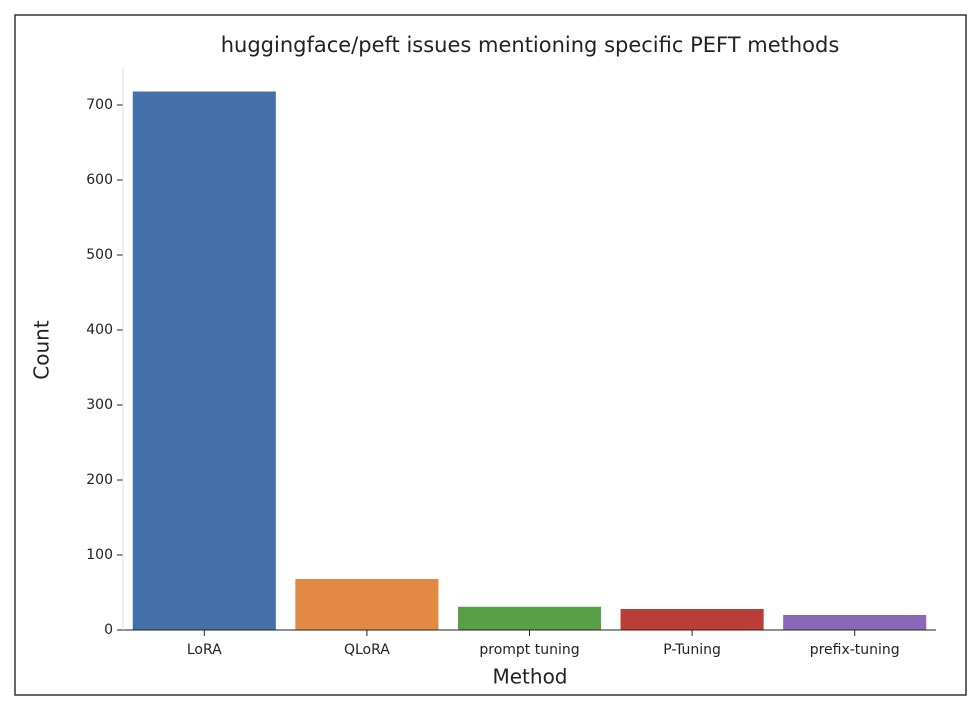  What do you see at coordinates (692, 650) in the screenshot?
I see `x-tick-label: P-Tuning` at bounding box center [692, 650].